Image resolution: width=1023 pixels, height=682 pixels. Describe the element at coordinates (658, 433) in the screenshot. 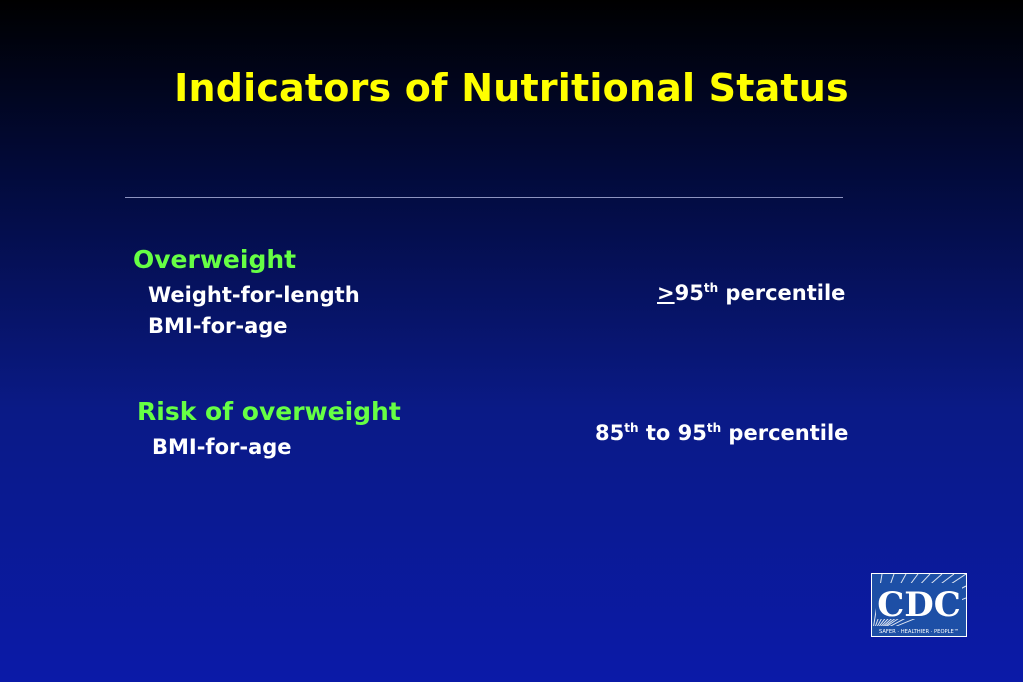

I see `criterion-middle: to` at that location.